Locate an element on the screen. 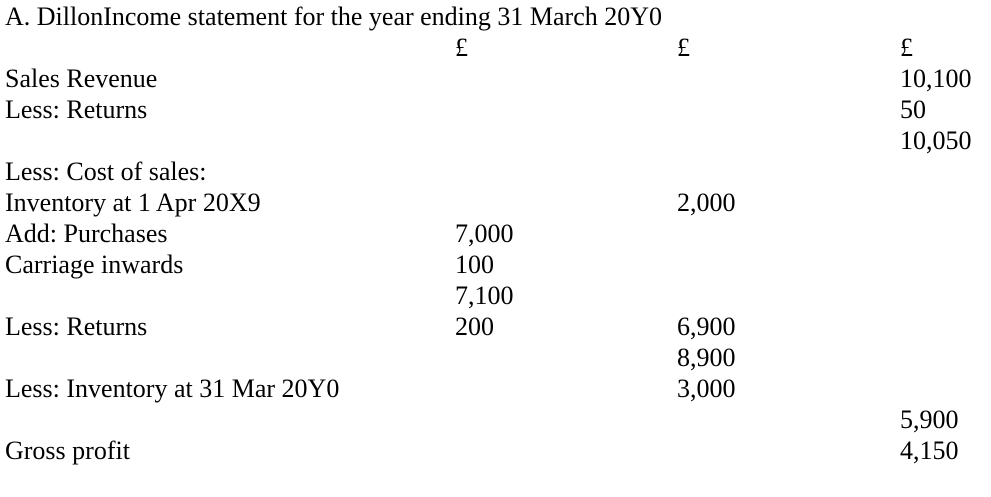 This screenshot has height=497, width=991. column-2-value: 8,900 is located at coordinates (706, 357).